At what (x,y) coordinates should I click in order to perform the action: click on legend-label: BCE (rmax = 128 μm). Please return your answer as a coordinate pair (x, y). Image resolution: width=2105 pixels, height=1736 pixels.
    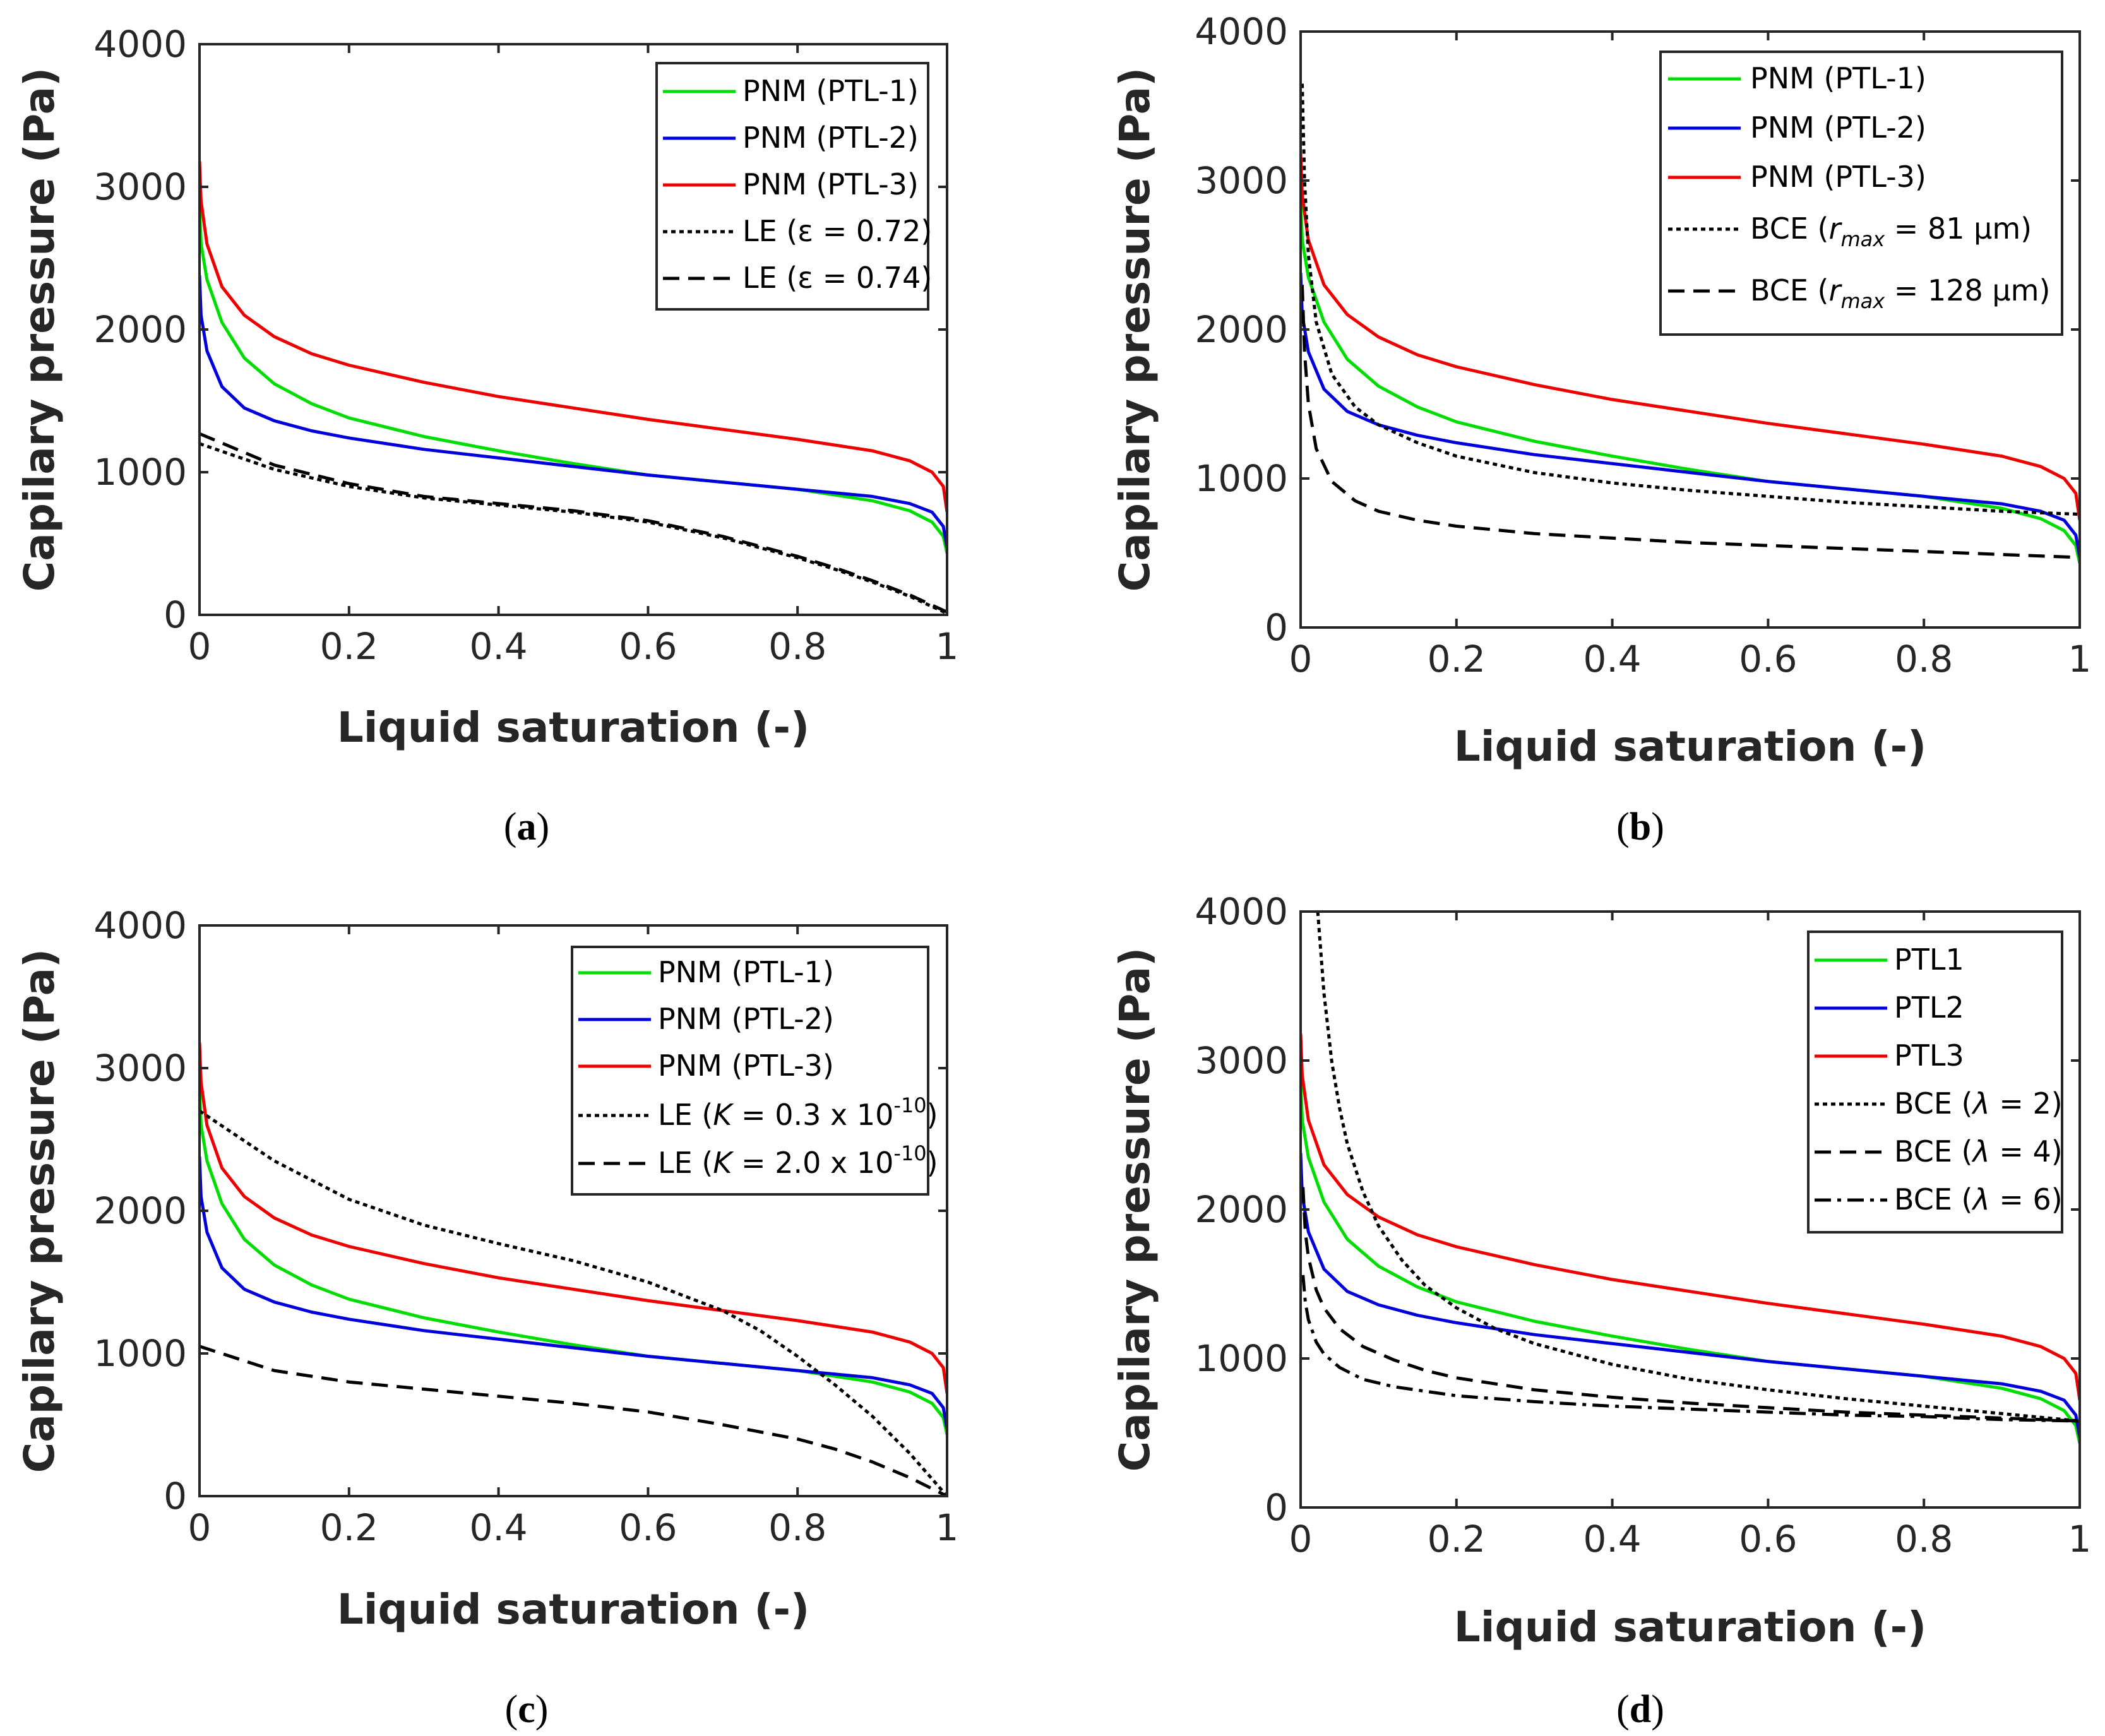
    Looking at the image, I should click on (1900, 293).